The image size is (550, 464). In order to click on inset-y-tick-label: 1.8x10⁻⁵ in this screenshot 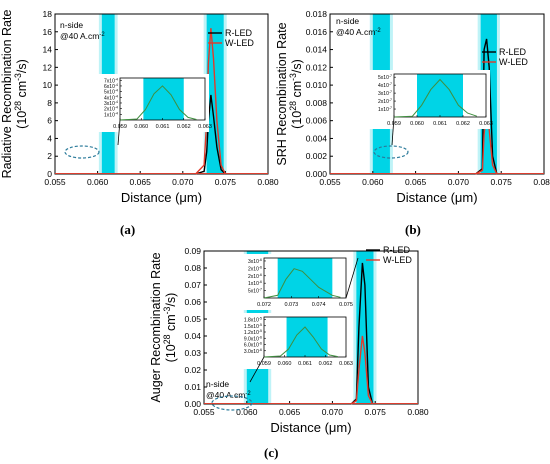, I will do `click(253, 320)`.